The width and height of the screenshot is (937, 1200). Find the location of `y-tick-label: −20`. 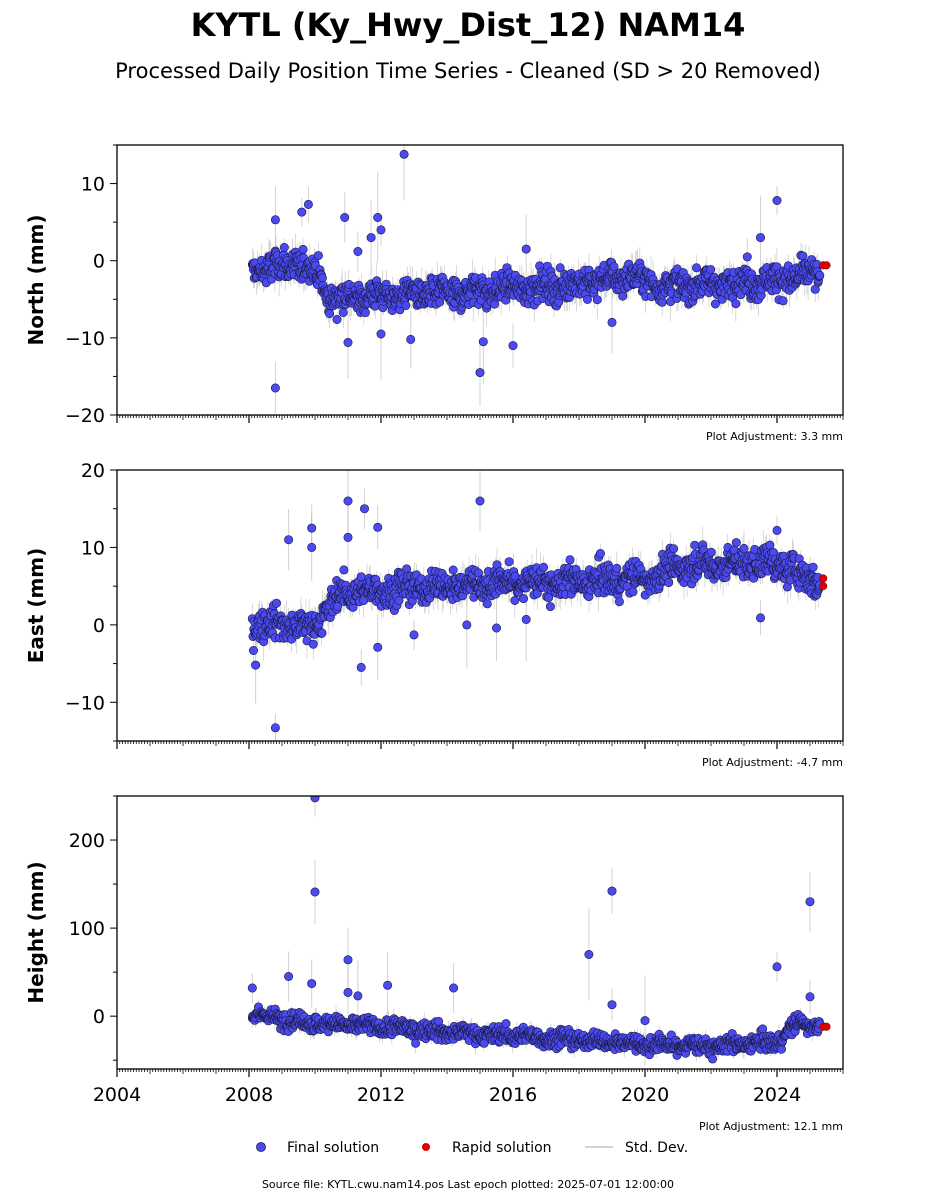

y-tick-label: −20 is located at coordinates (85, 416).